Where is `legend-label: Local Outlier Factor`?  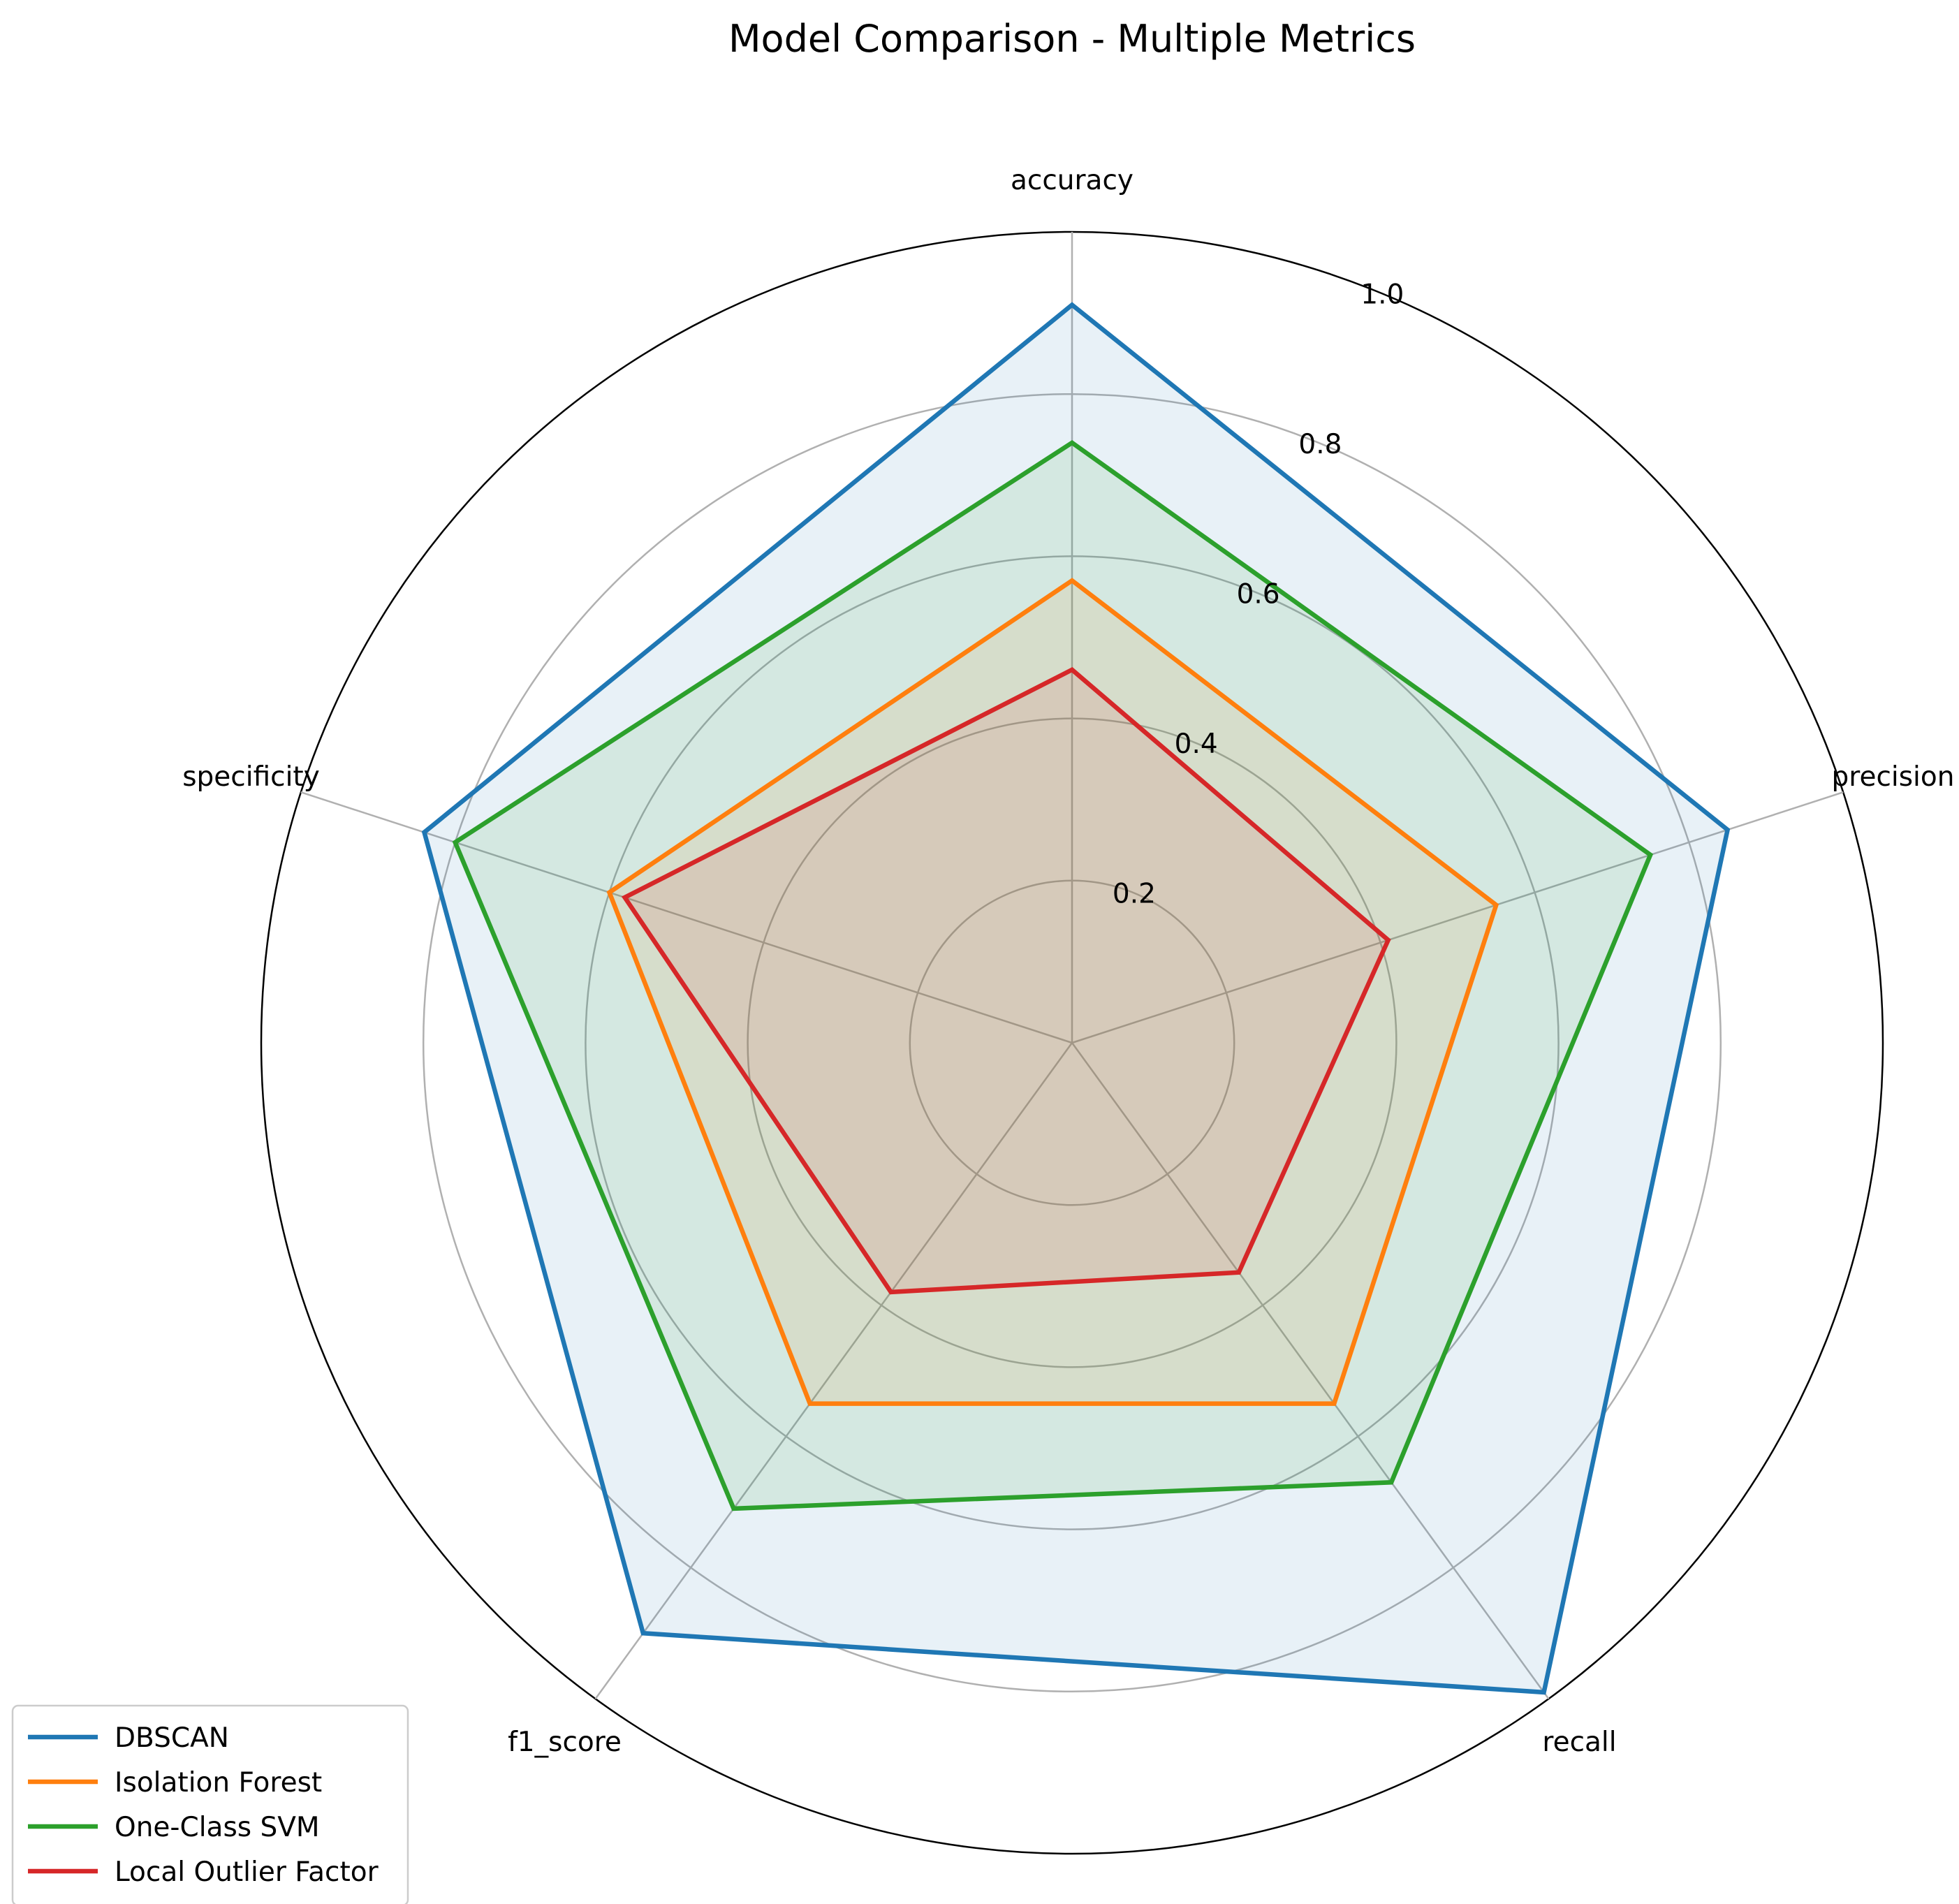 legend-label: Local Outlier Factor is located at coordinates (247, 1872).